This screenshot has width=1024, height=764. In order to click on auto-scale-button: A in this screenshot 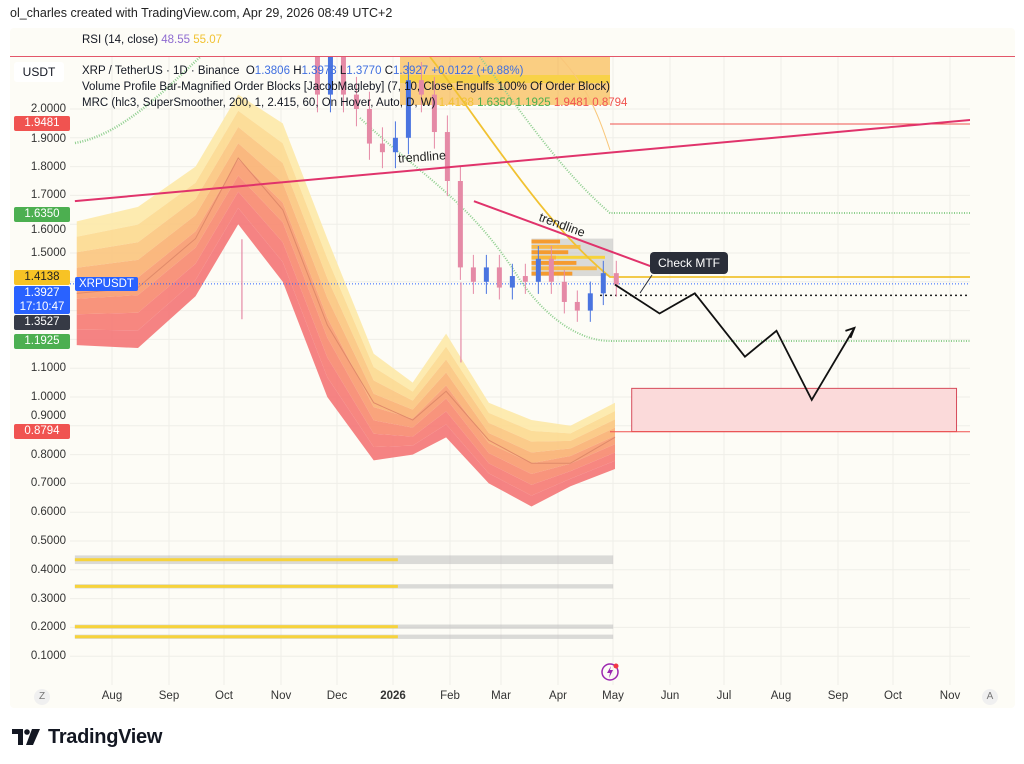, I will do `click(990, 697)`.